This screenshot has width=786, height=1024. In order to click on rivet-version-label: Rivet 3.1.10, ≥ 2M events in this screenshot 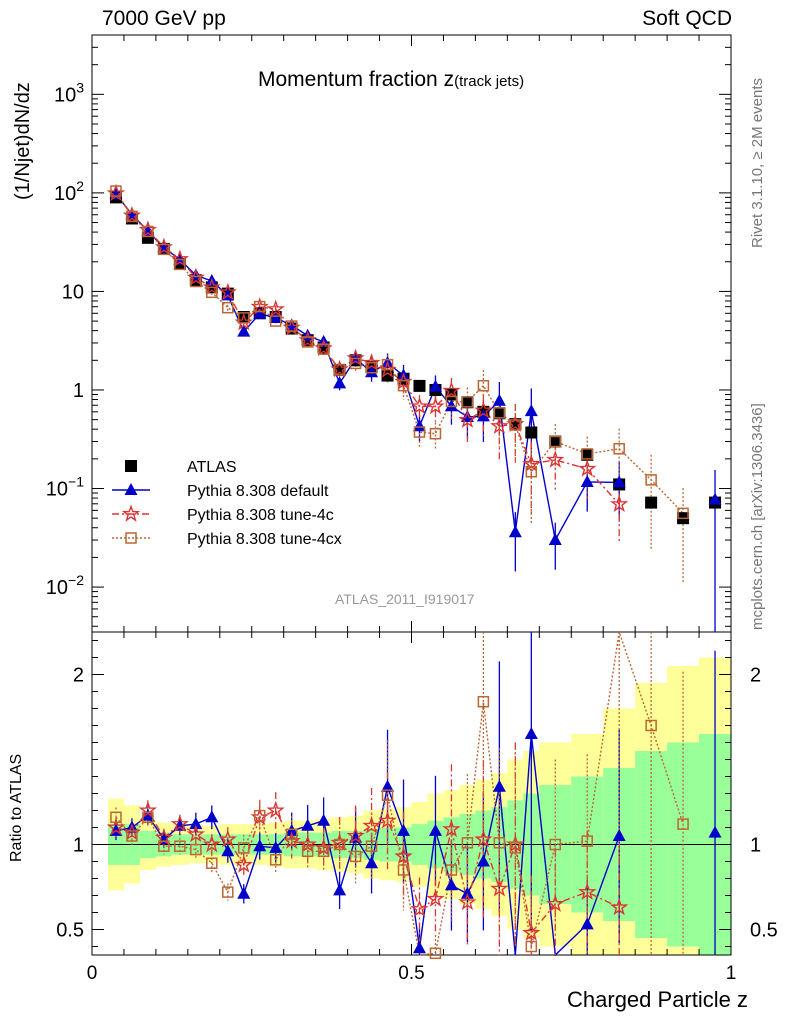, I will do `click(757, 163)`.